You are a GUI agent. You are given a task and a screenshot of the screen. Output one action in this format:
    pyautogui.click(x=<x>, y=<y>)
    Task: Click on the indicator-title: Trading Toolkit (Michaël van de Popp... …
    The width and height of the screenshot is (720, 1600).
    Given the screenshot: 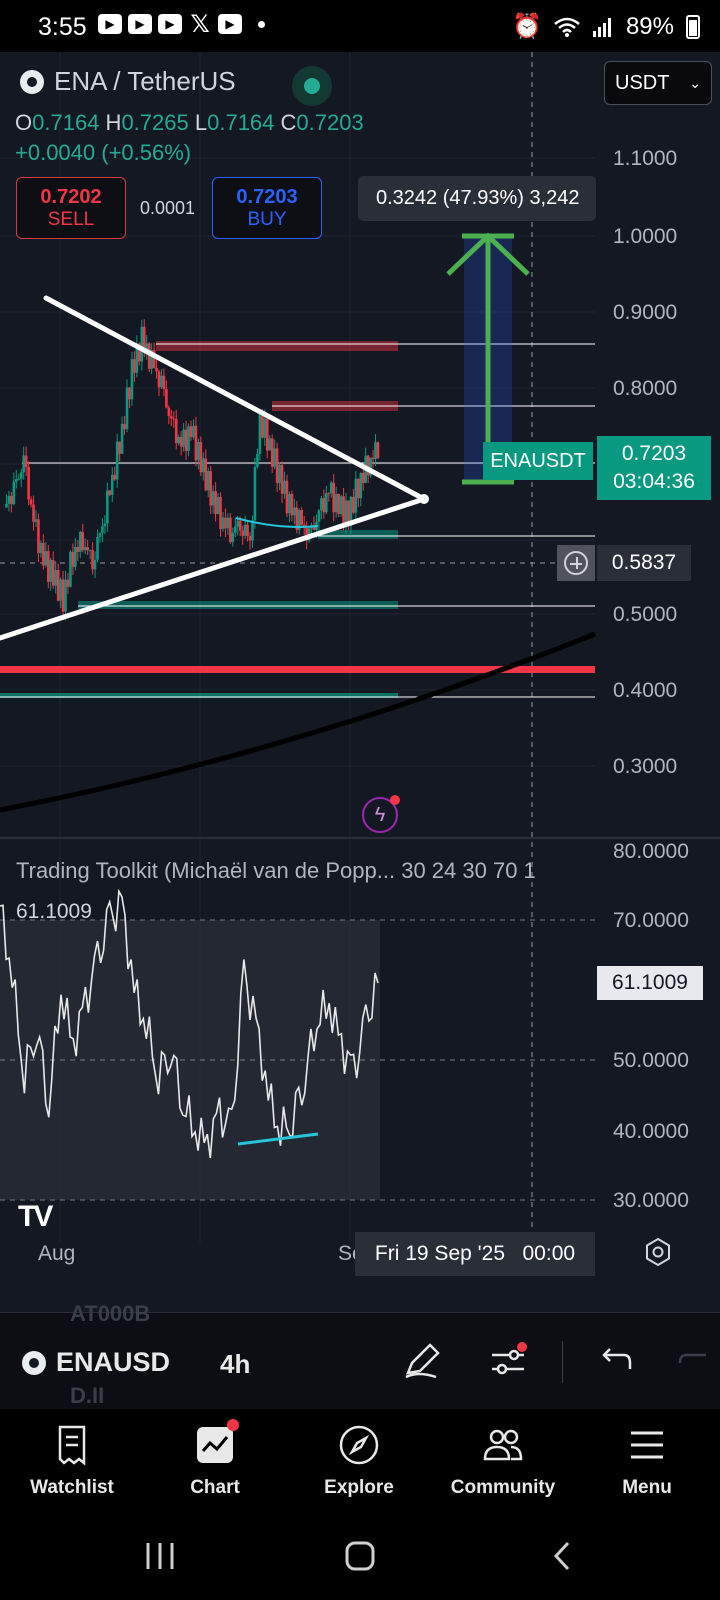 What is the action you would take?
    pyautogui.click(x=276, y=870)
    